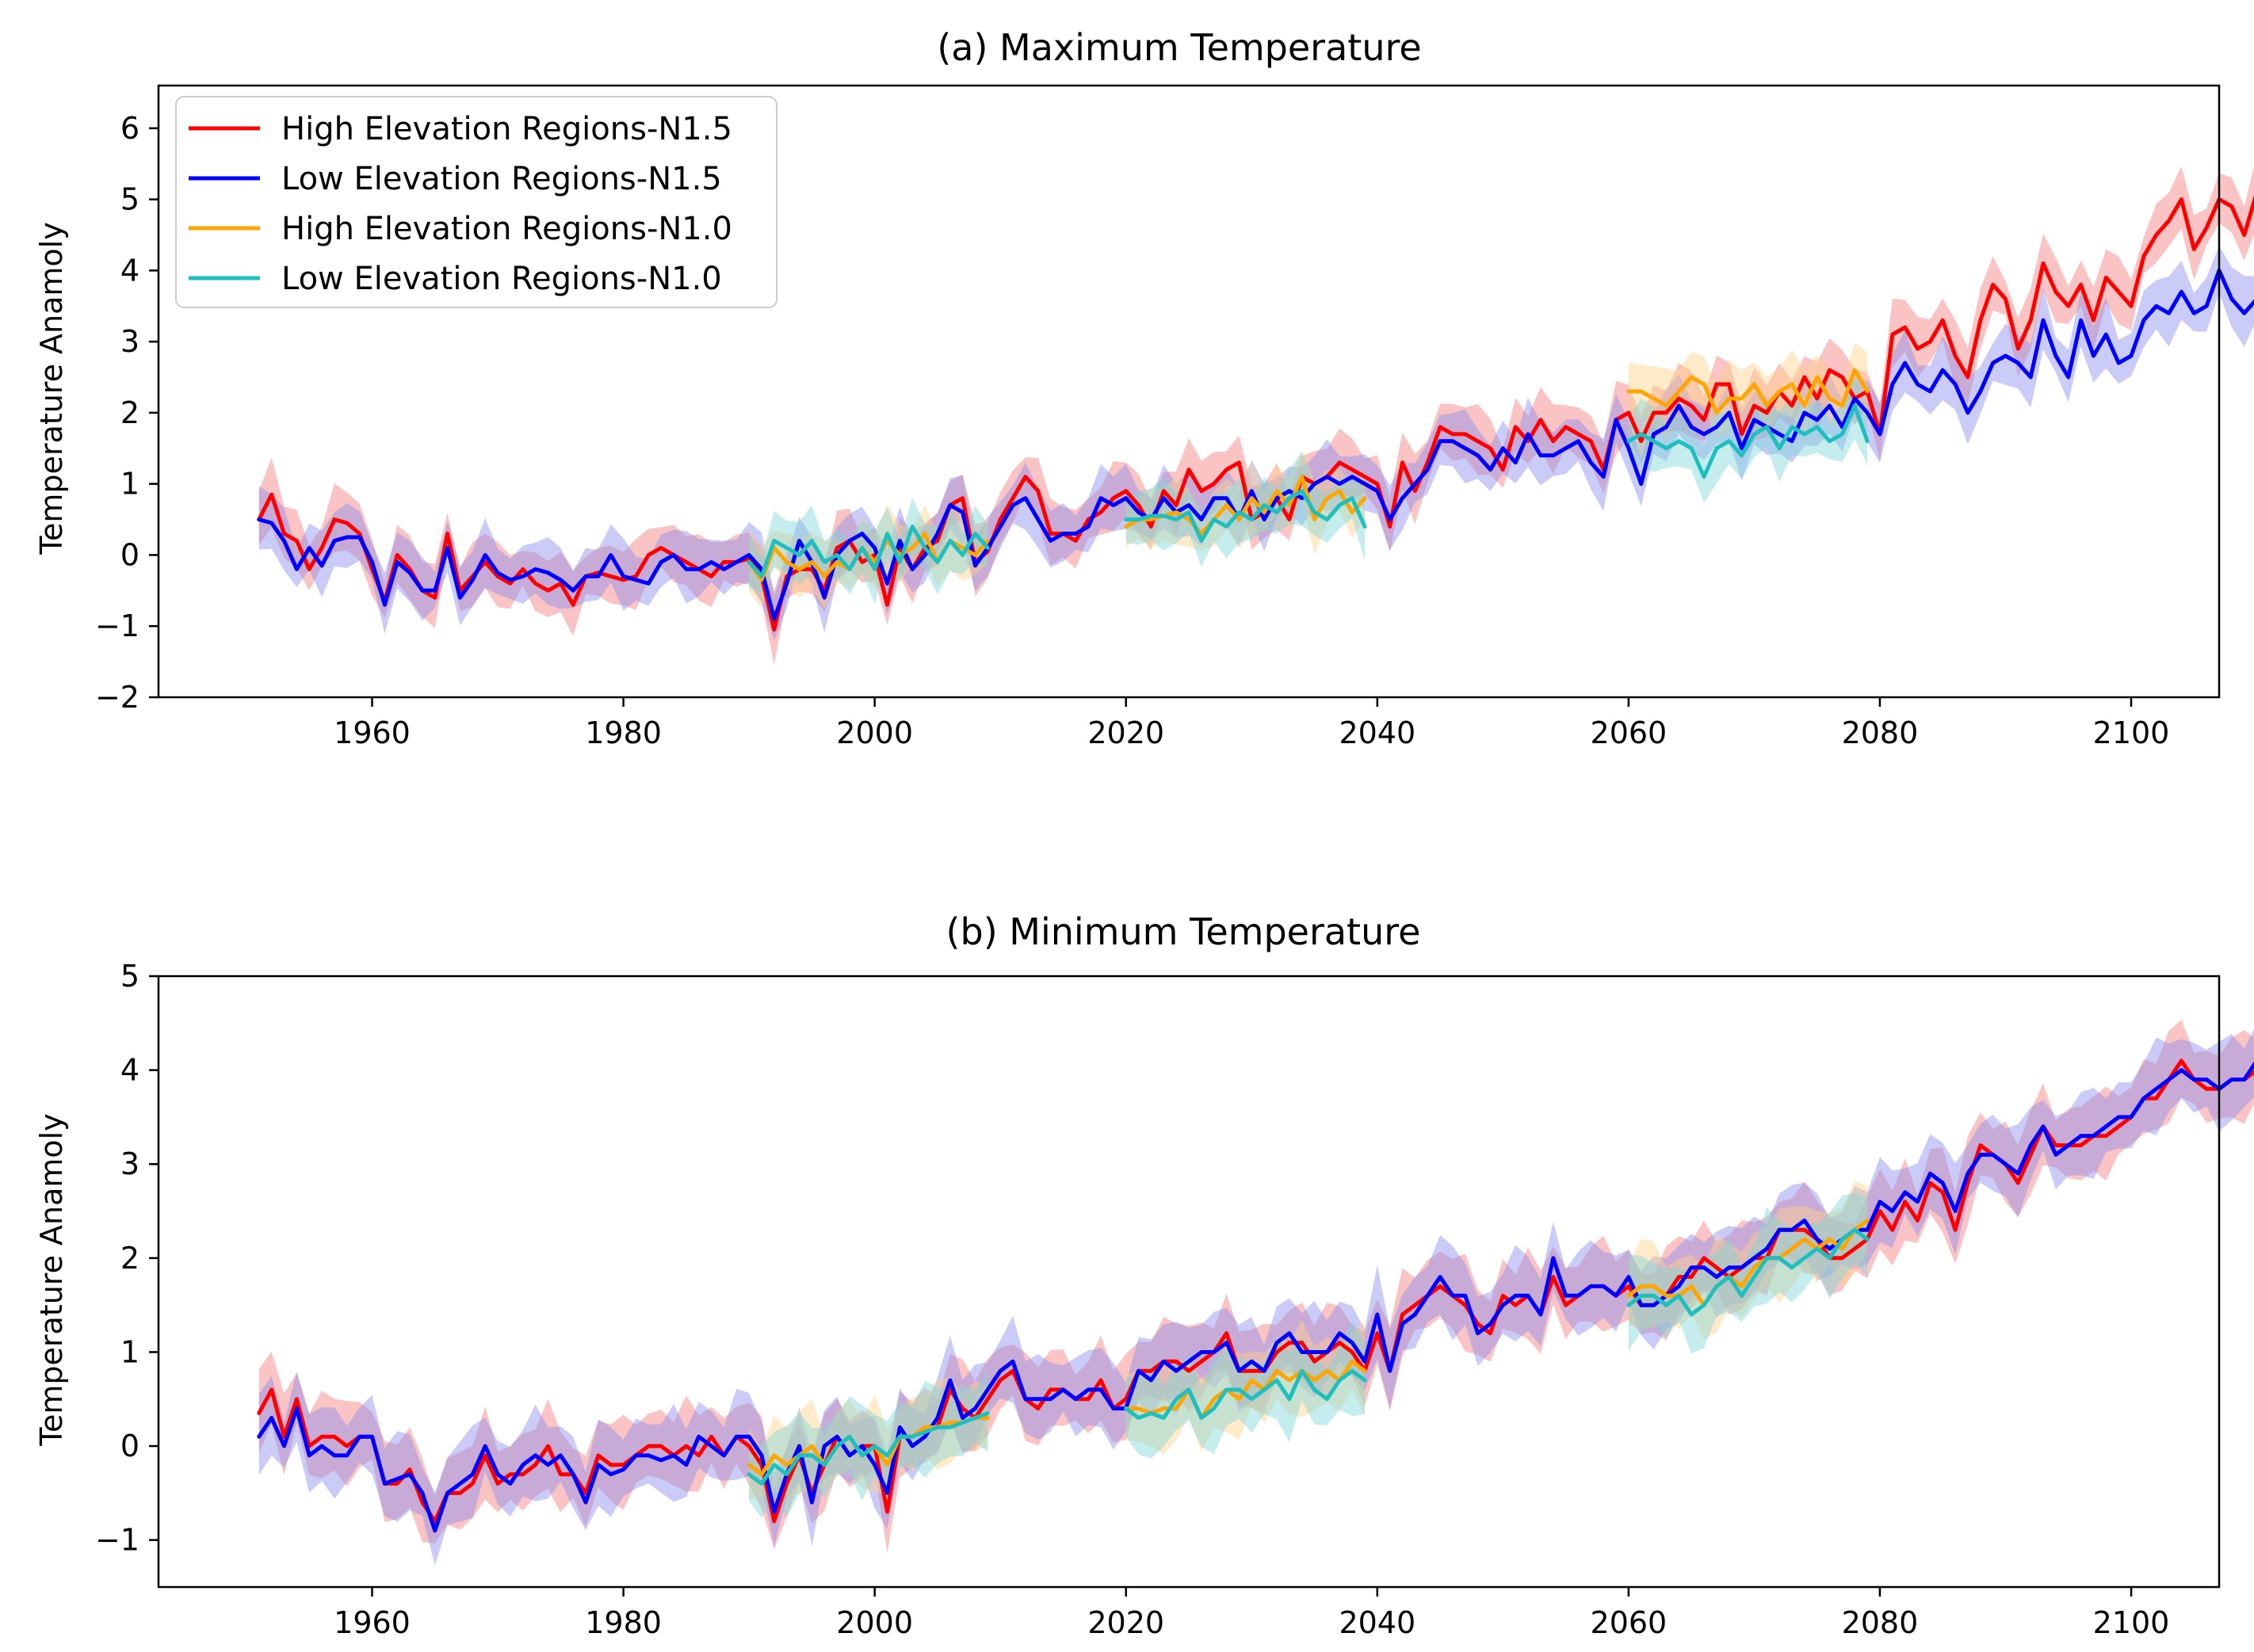 The image size is (2254, 1652). What do you see at coordinates (1246, 516) in the screenshot?
I see `series-line-low-elevation-regions-n1-0-0-seg1` at bounding box center [1246, 516].